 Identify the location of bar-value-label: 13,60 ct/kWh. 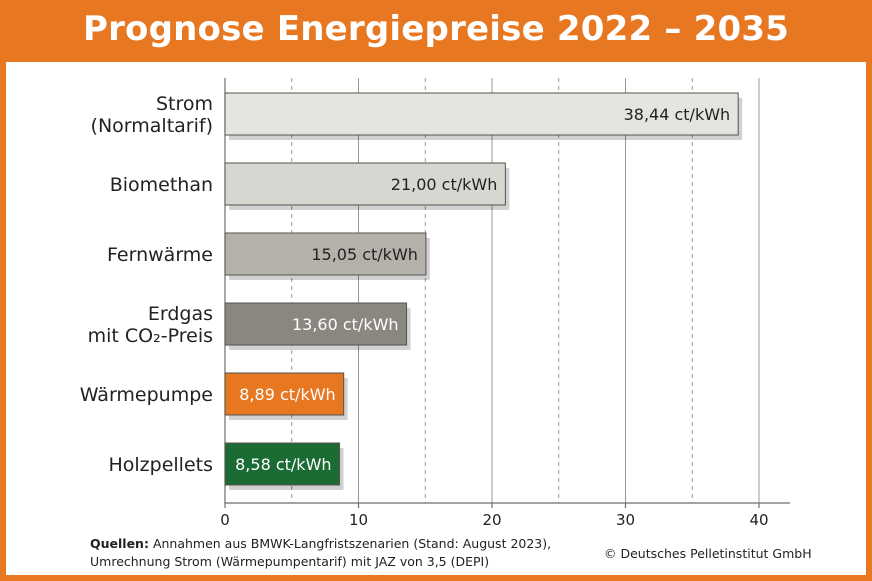
(345, 324).